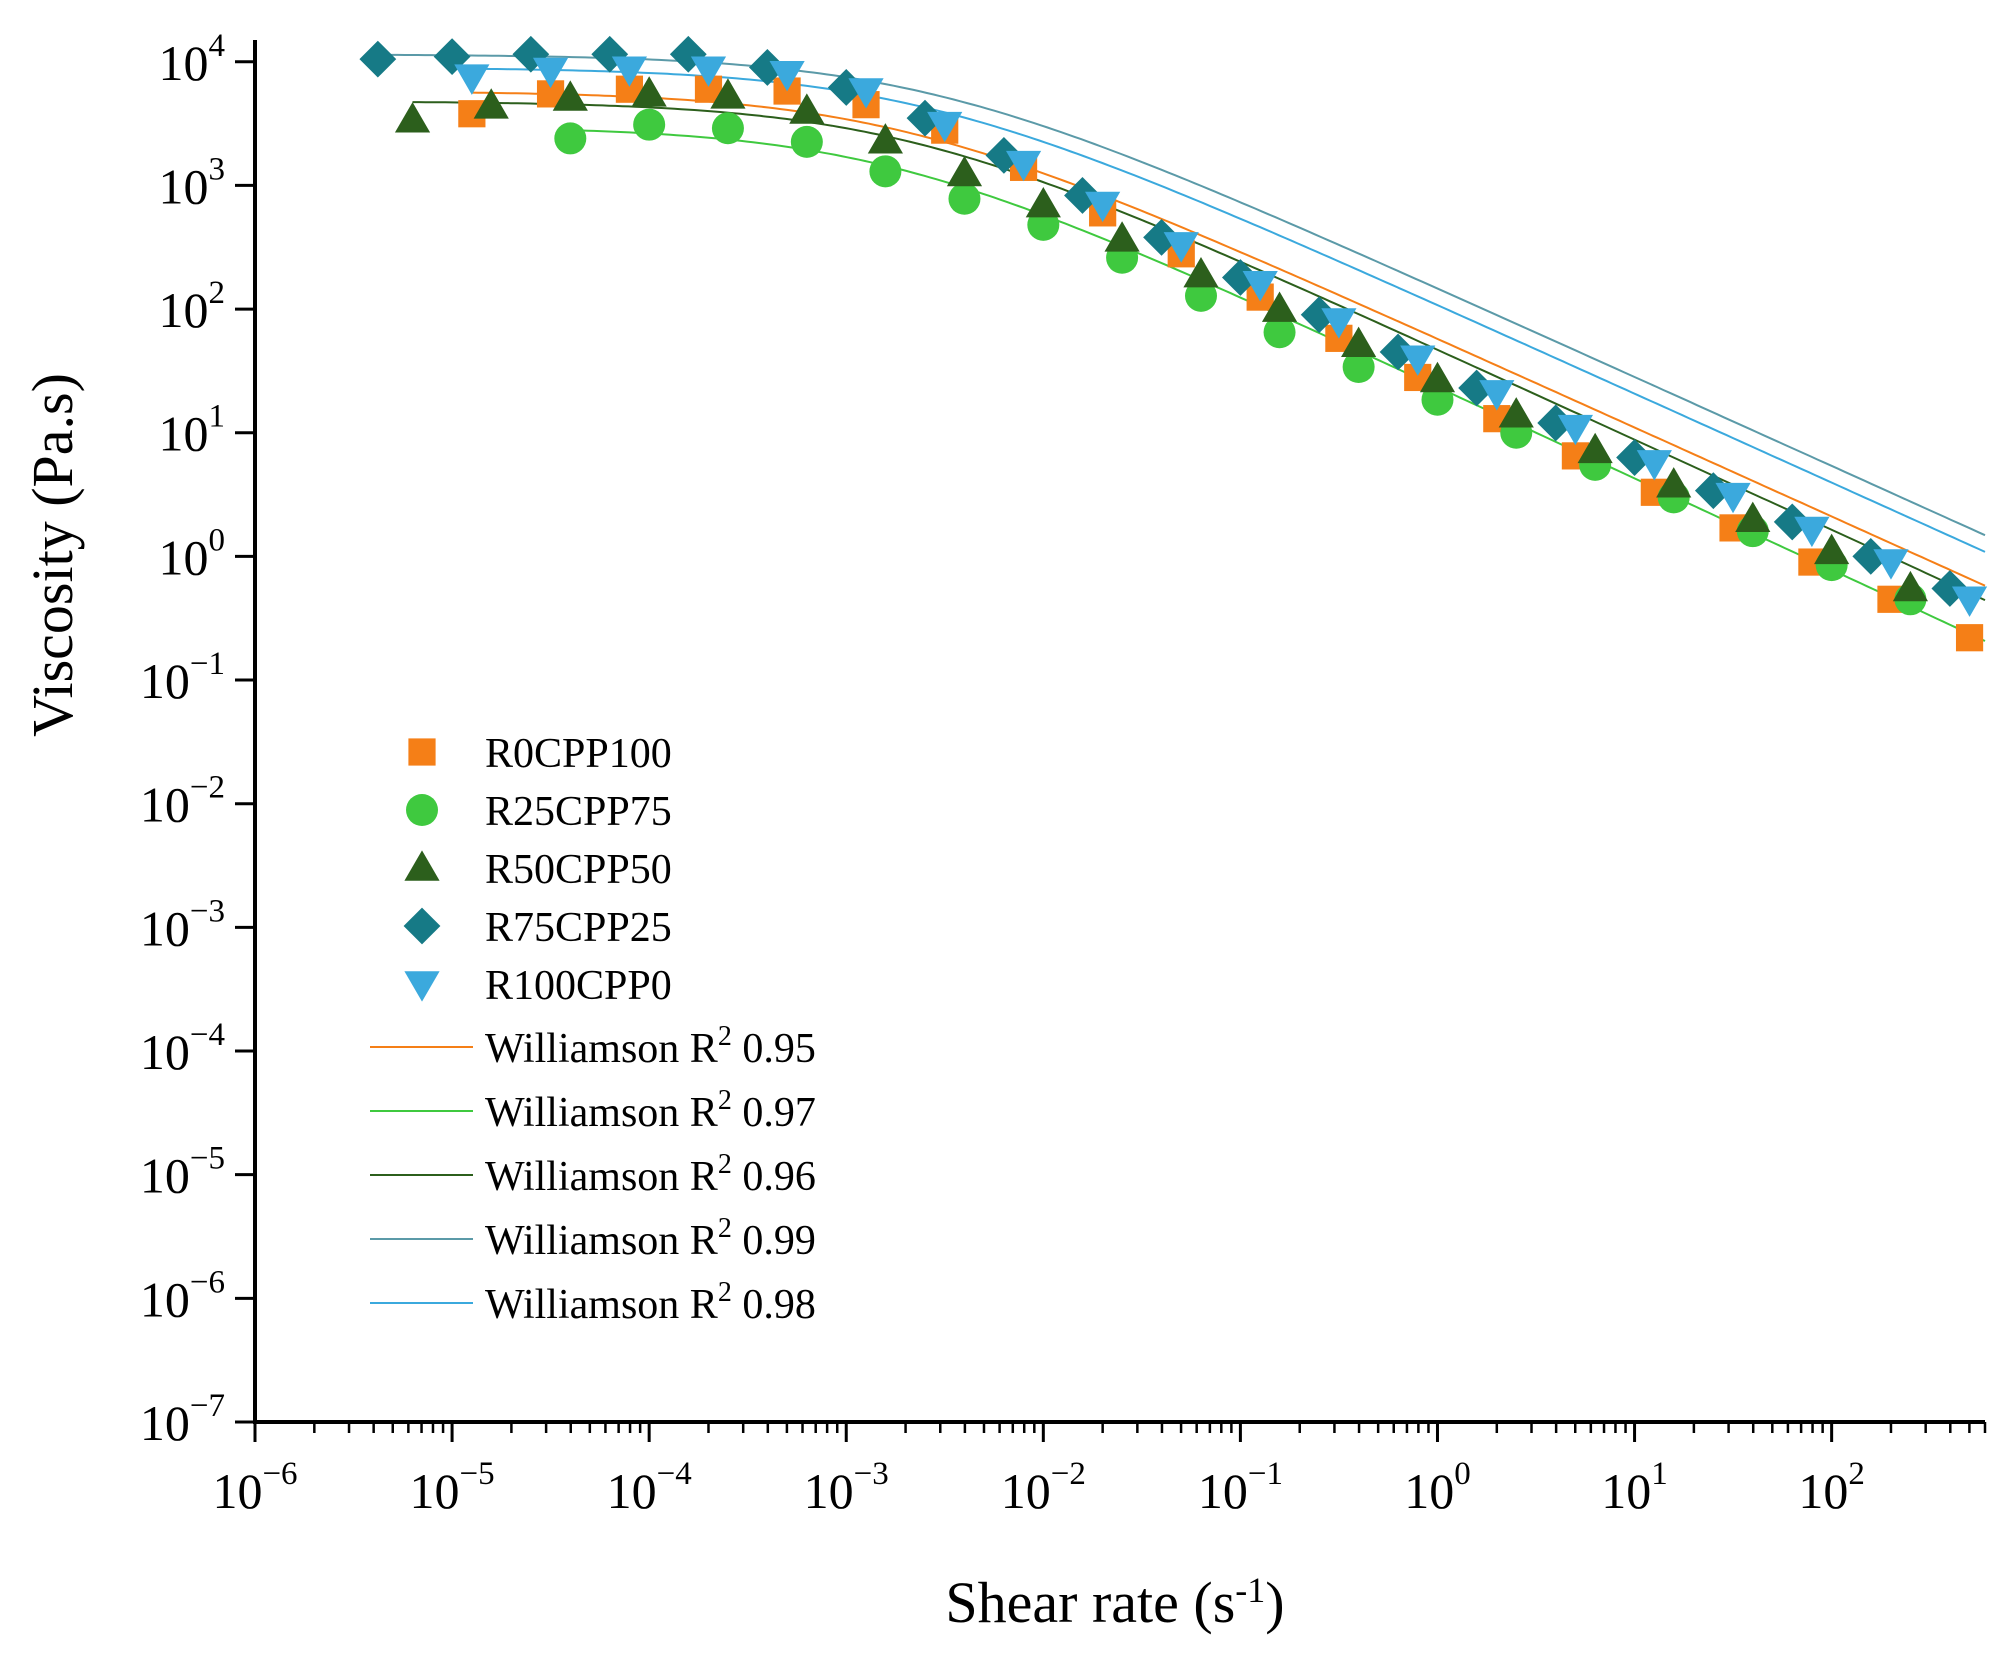 This screenshot has height=1656, width=2000. I want to click on legend-item-fit-5: Williamson R2 0.98, so click(593, 1302).